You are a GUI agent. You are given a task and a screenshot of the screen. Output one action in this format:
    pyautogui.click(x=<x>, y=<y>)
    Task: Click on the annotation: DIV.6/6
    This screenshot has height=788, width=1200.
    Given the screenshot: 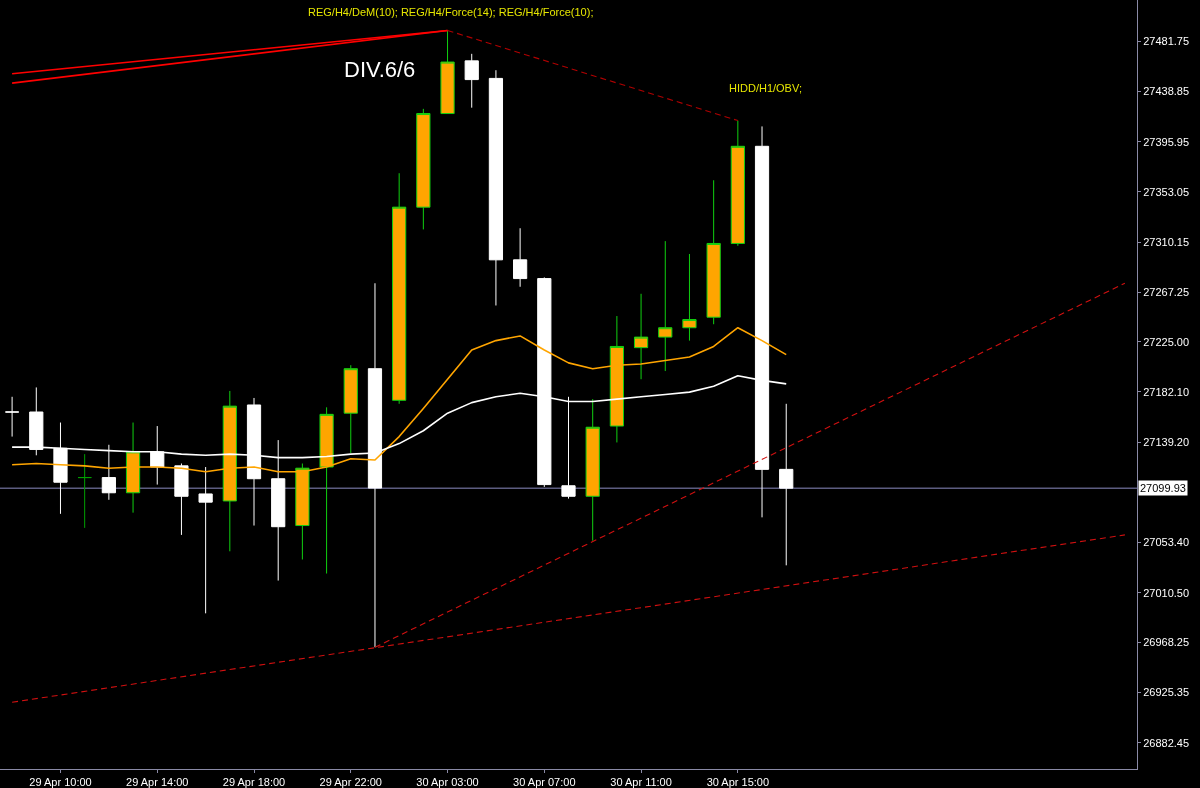 What is the action you would take?
    pyautogui.click(x=380, y=69)
    